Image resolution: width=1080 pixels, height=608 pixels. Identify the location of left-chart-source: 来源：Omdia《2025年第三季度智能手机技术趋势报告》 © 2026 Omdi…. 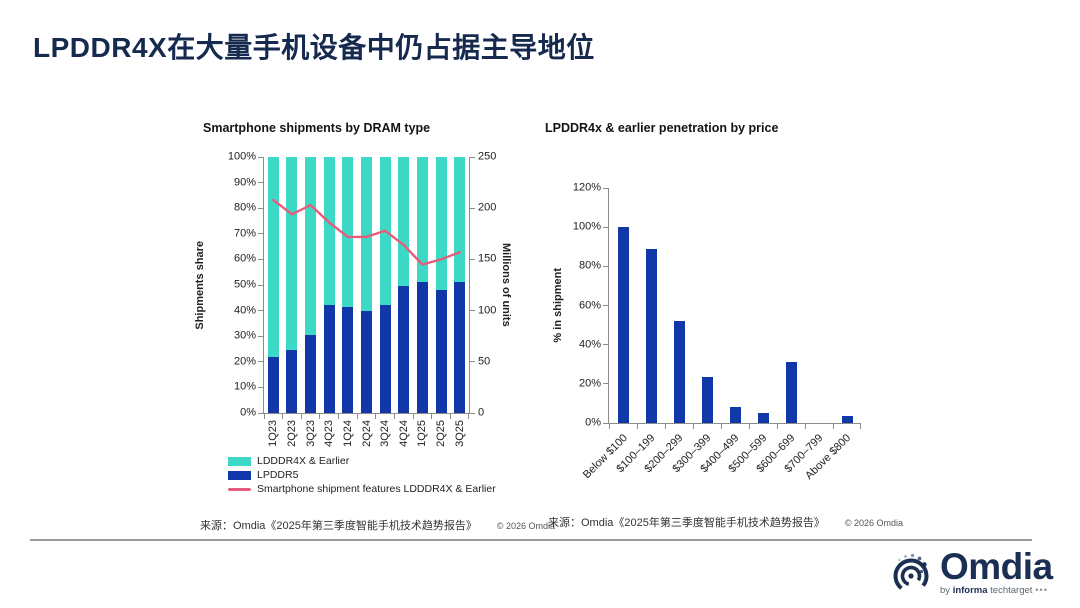
(377, 525).